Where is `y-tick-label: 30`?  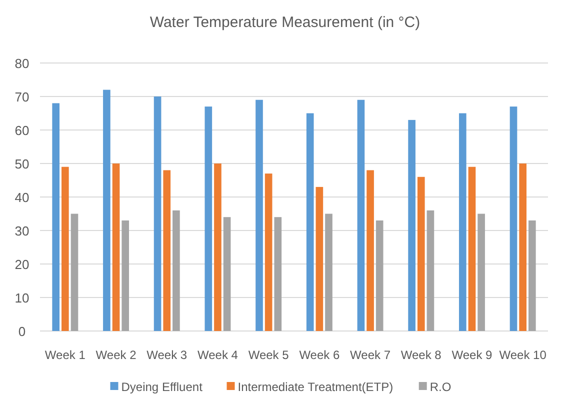
y-tick-label: 30 is located at coordinates (22, 231).